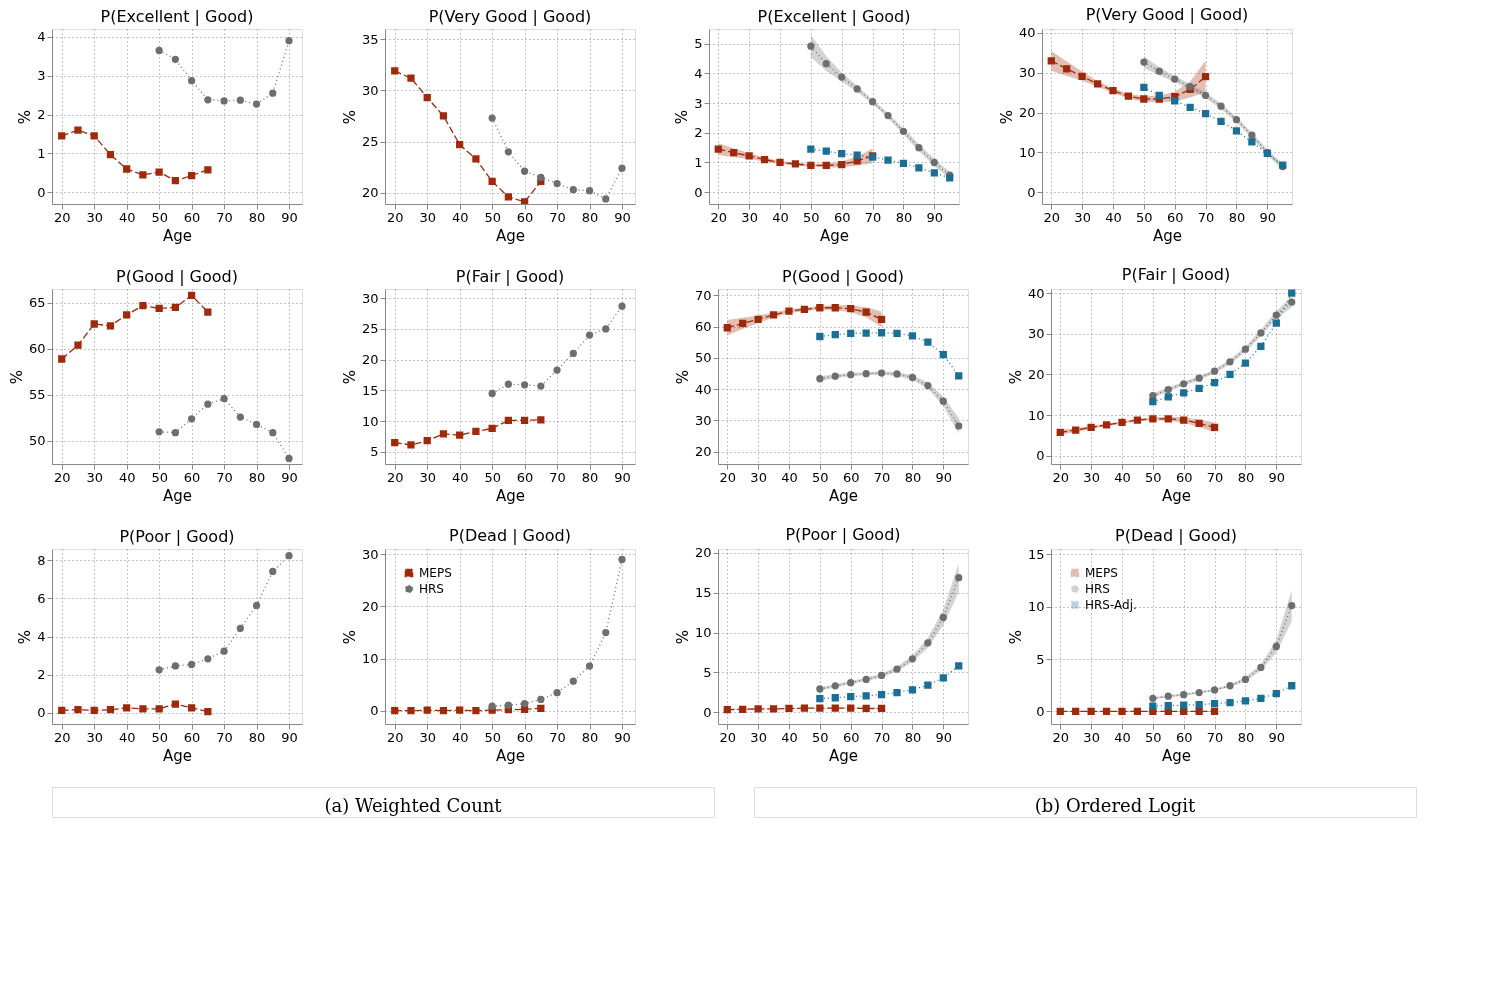 Image resolution: width=1503 pixels, height=988 pixels. Describe the element at coordinates (41, 76) in the screenshot. I see `y-tick-label: 3` at that location.